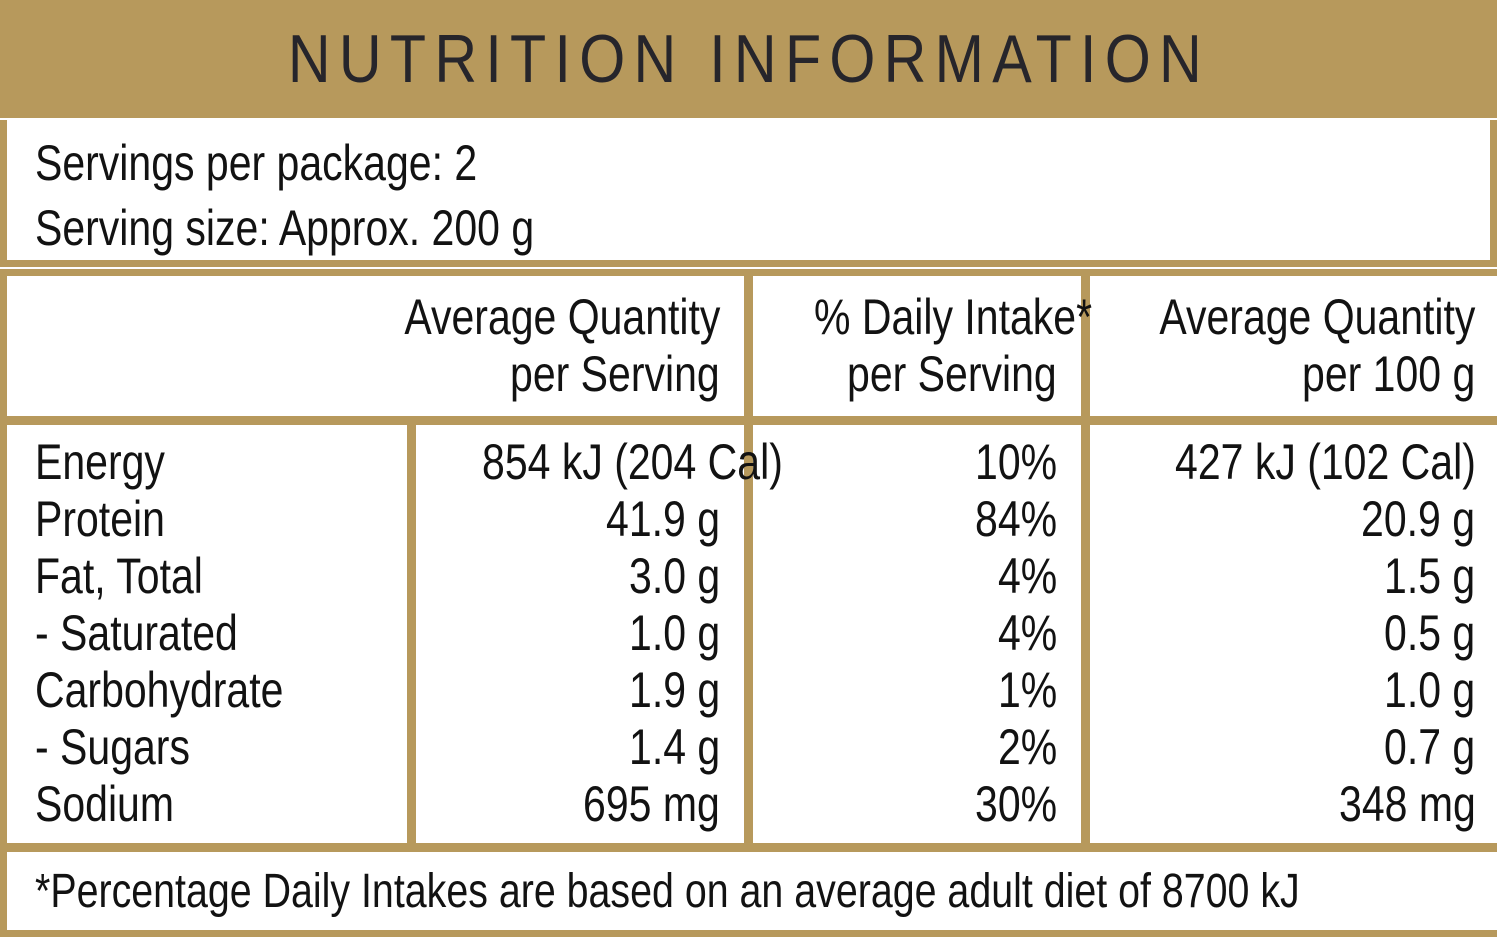 This screenshot has height=937, width=1497. Describe the element at coordinates (1325, 462) in the screenshot. I see `nutrient-value: 427 kJ (102 Cal)` at that location.